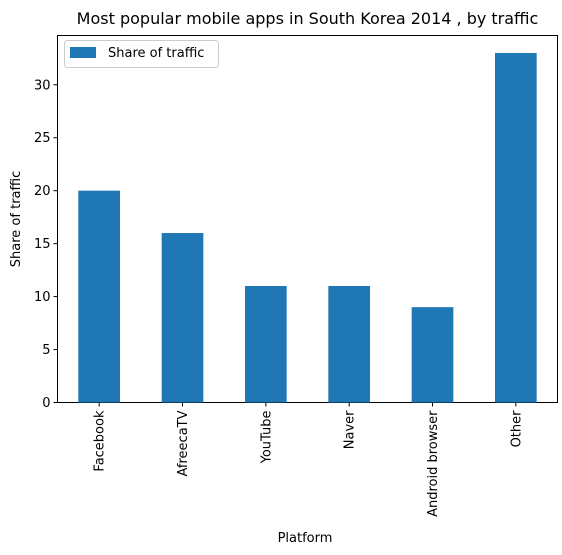 This screenshot has height=555, width=562. I want to click on legend-swatch, so click(83, 52).